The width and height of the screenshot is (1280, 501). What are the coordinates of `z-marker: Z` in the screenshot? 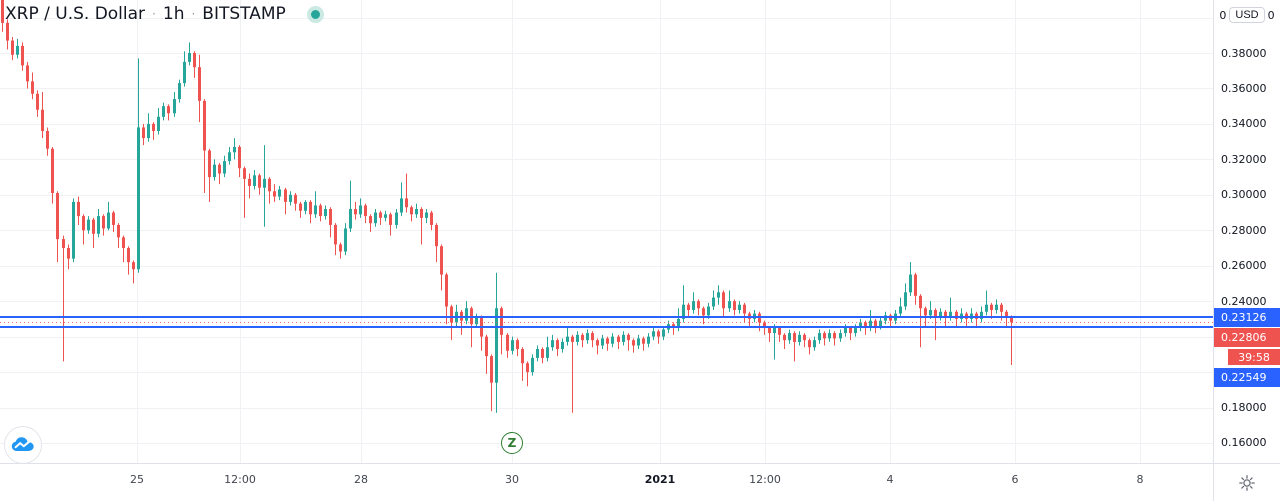 It's located at (512, 443).